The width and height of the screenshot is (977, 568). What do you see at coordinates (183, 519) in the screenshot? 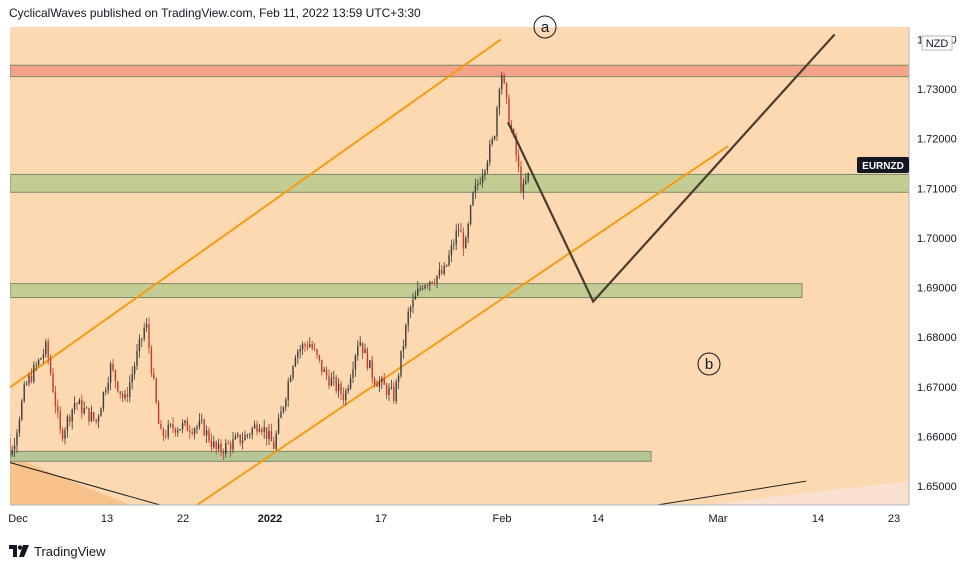
I see `time-tick-label: 22` at bounding box center [183, 519].